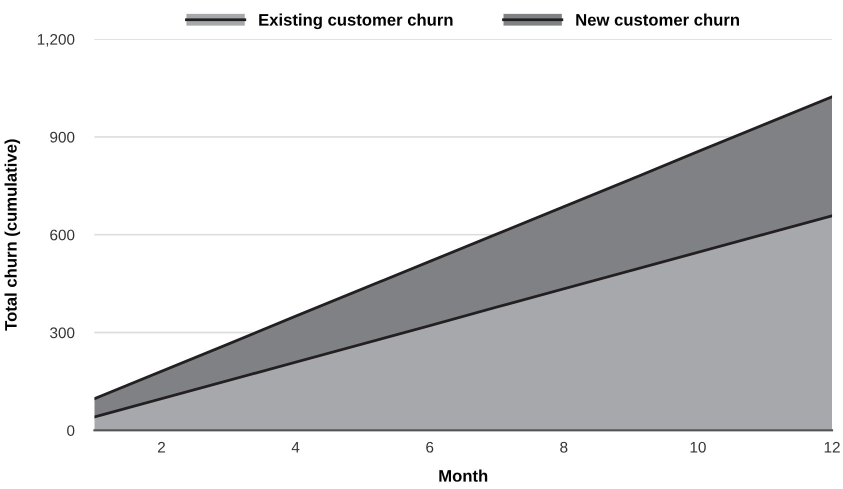 Image resolution: width=843 pixels, height=489 pixels. Describe the element at coordinates (56, 40) in the screenshot. I see `y-tick-label: 1,200` at that location.